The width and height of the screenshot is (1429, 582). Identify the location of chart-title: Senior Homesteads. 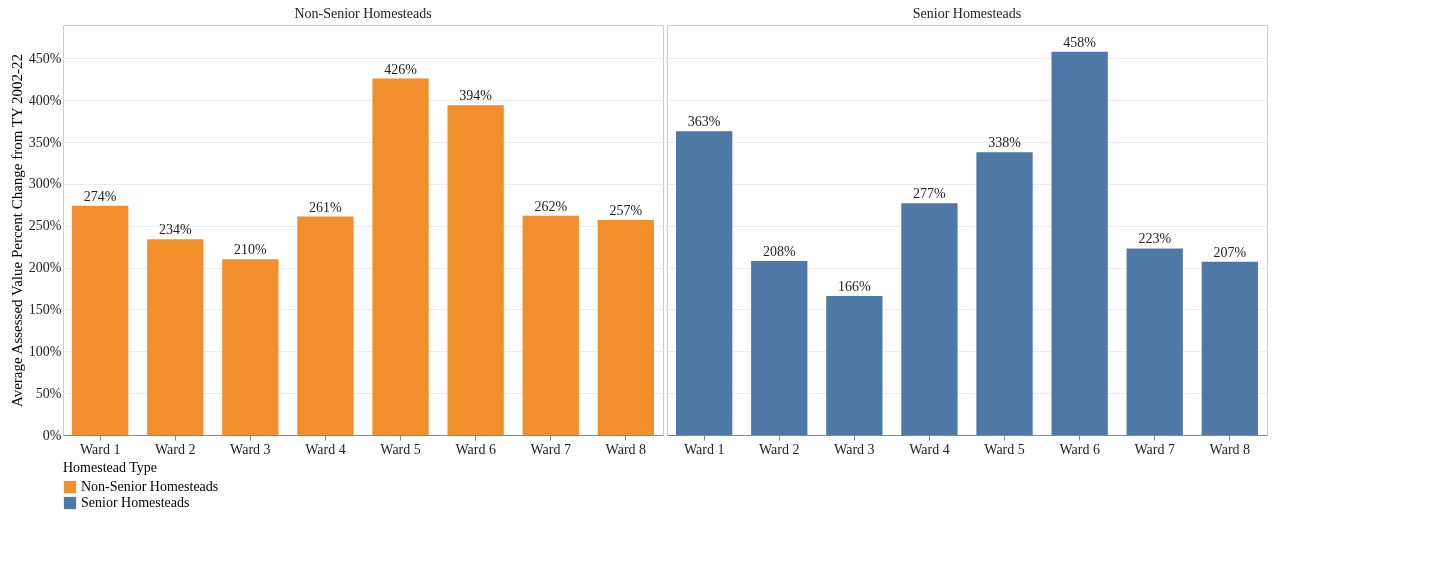
(967, 13).